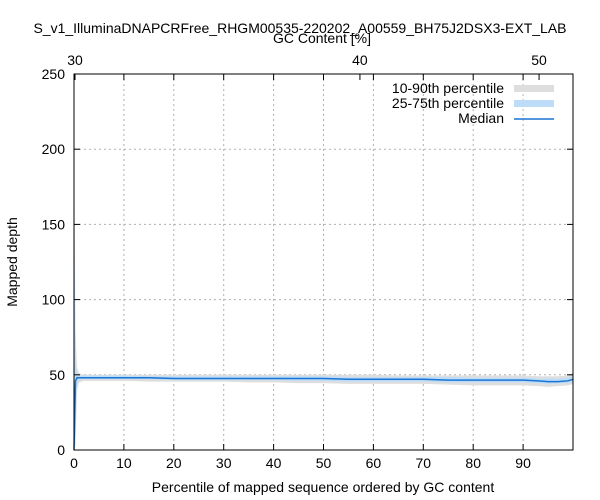 This screenshot has width=600, height=500. I want to click on x-tick-label: 10, so click(124, 463).